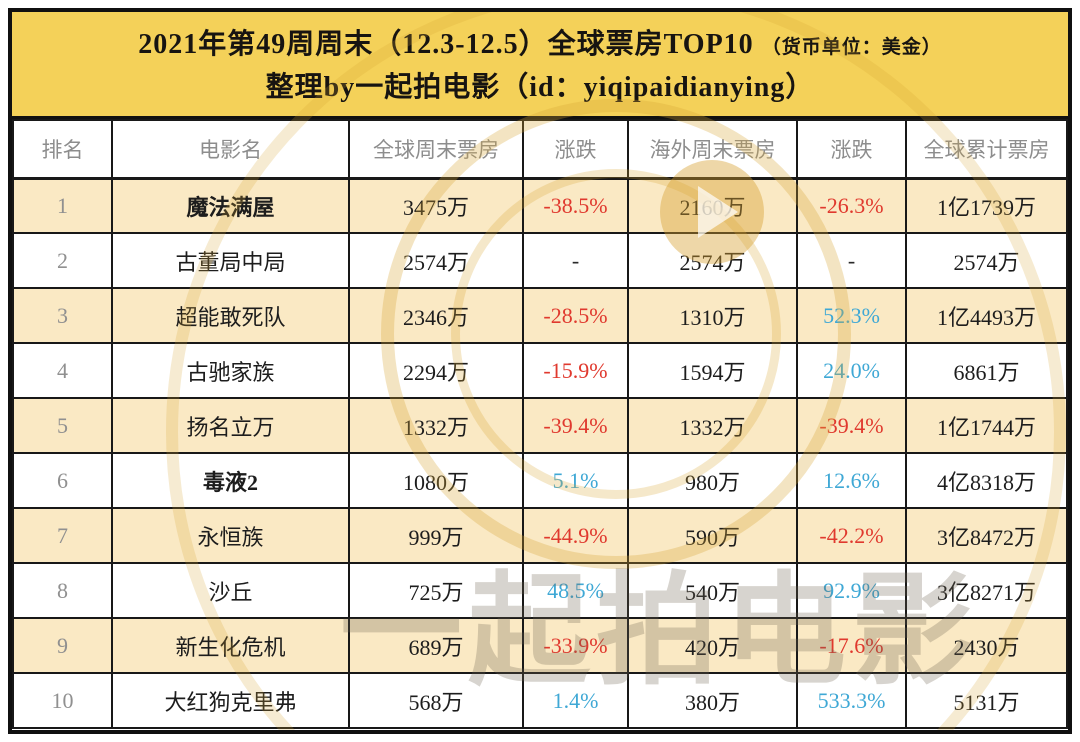 This screenshot has height=742, width=1080. What do you see at coordinates (230, 260) in the screenshot?
I see `cell-movie: 古董局中局` at bounding box center [230, 260].